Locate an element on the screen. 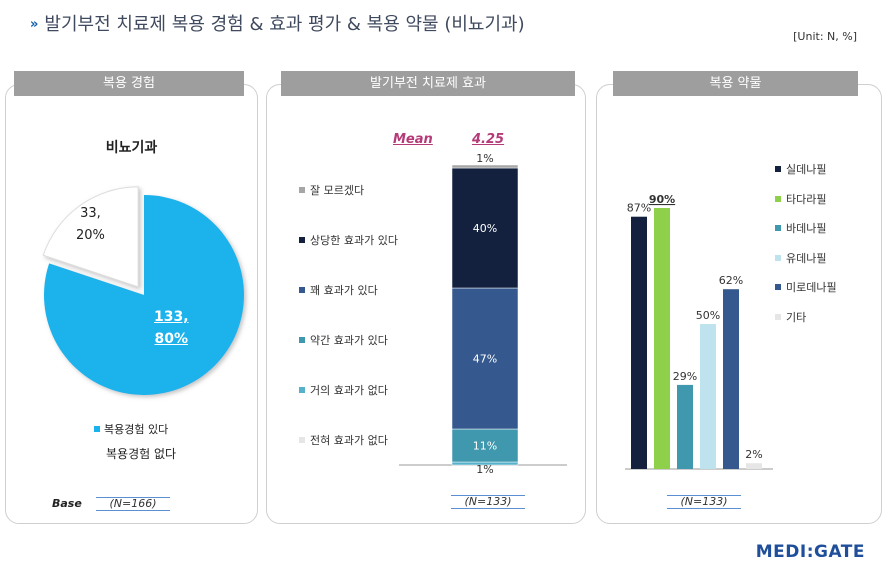  drug-legend-item: 미로데나필 is located at coordinates (806, 287).